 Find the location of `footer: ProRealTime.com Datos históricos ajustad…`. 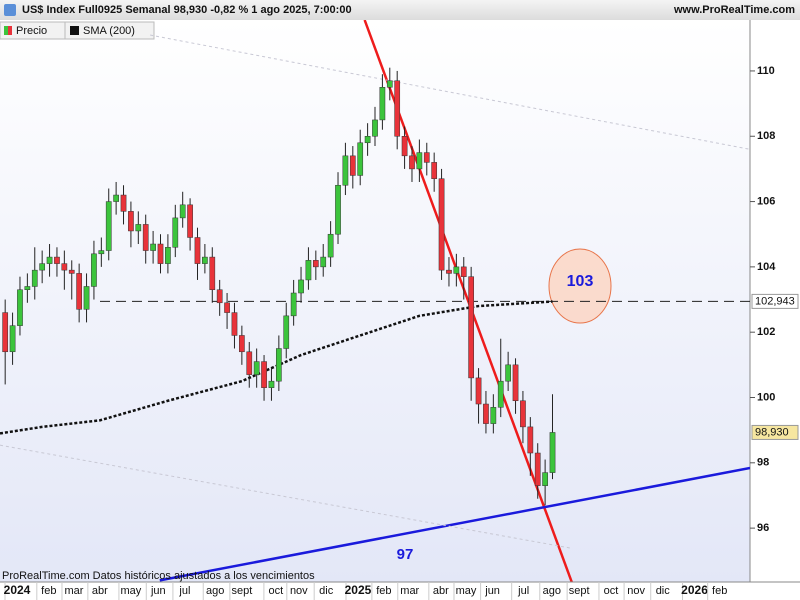

footer: ProRealTime.com Datos históricos ajustad… is located at coordinates (158, 576).